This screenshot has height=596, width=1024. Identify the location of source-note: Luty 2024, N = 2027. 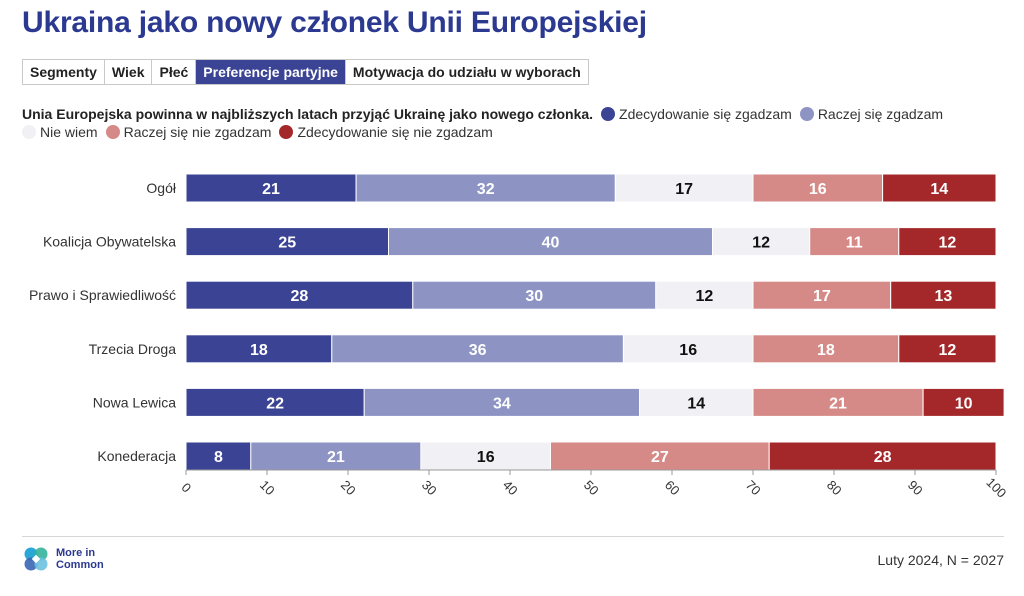
(941, 560).